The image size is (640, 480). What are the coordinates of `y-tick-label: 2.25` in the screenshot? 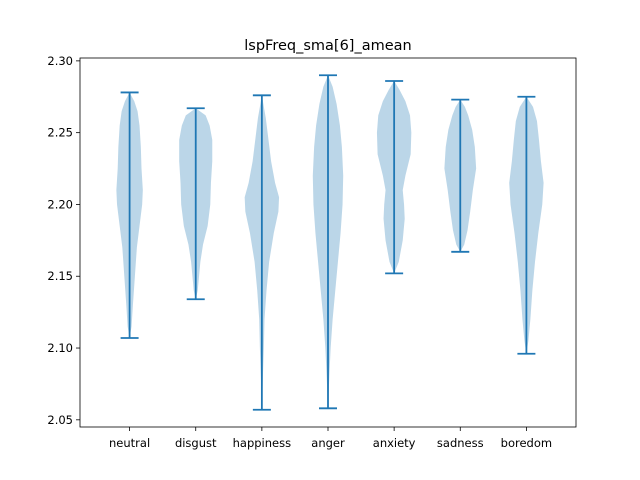 It's located at (60, 133).